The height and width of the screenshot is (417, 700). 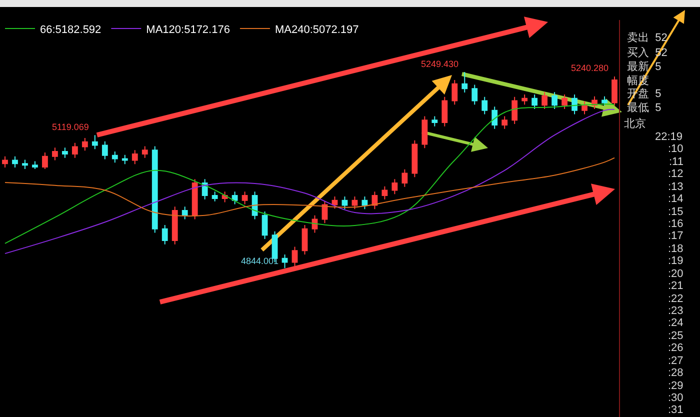 I want to click on text: :22, so click(x=676, y=299).